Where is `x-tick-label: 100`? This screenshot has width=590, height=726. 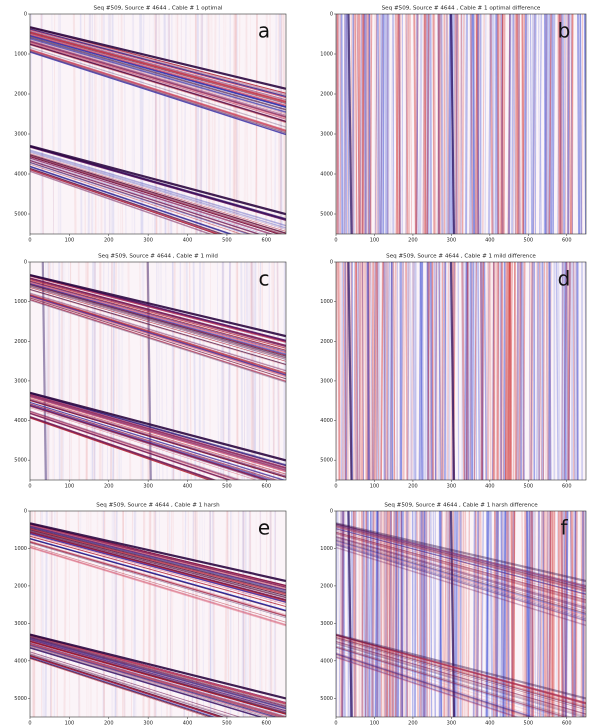
x-tick-label: 100 is located at coordinates (70, 241).